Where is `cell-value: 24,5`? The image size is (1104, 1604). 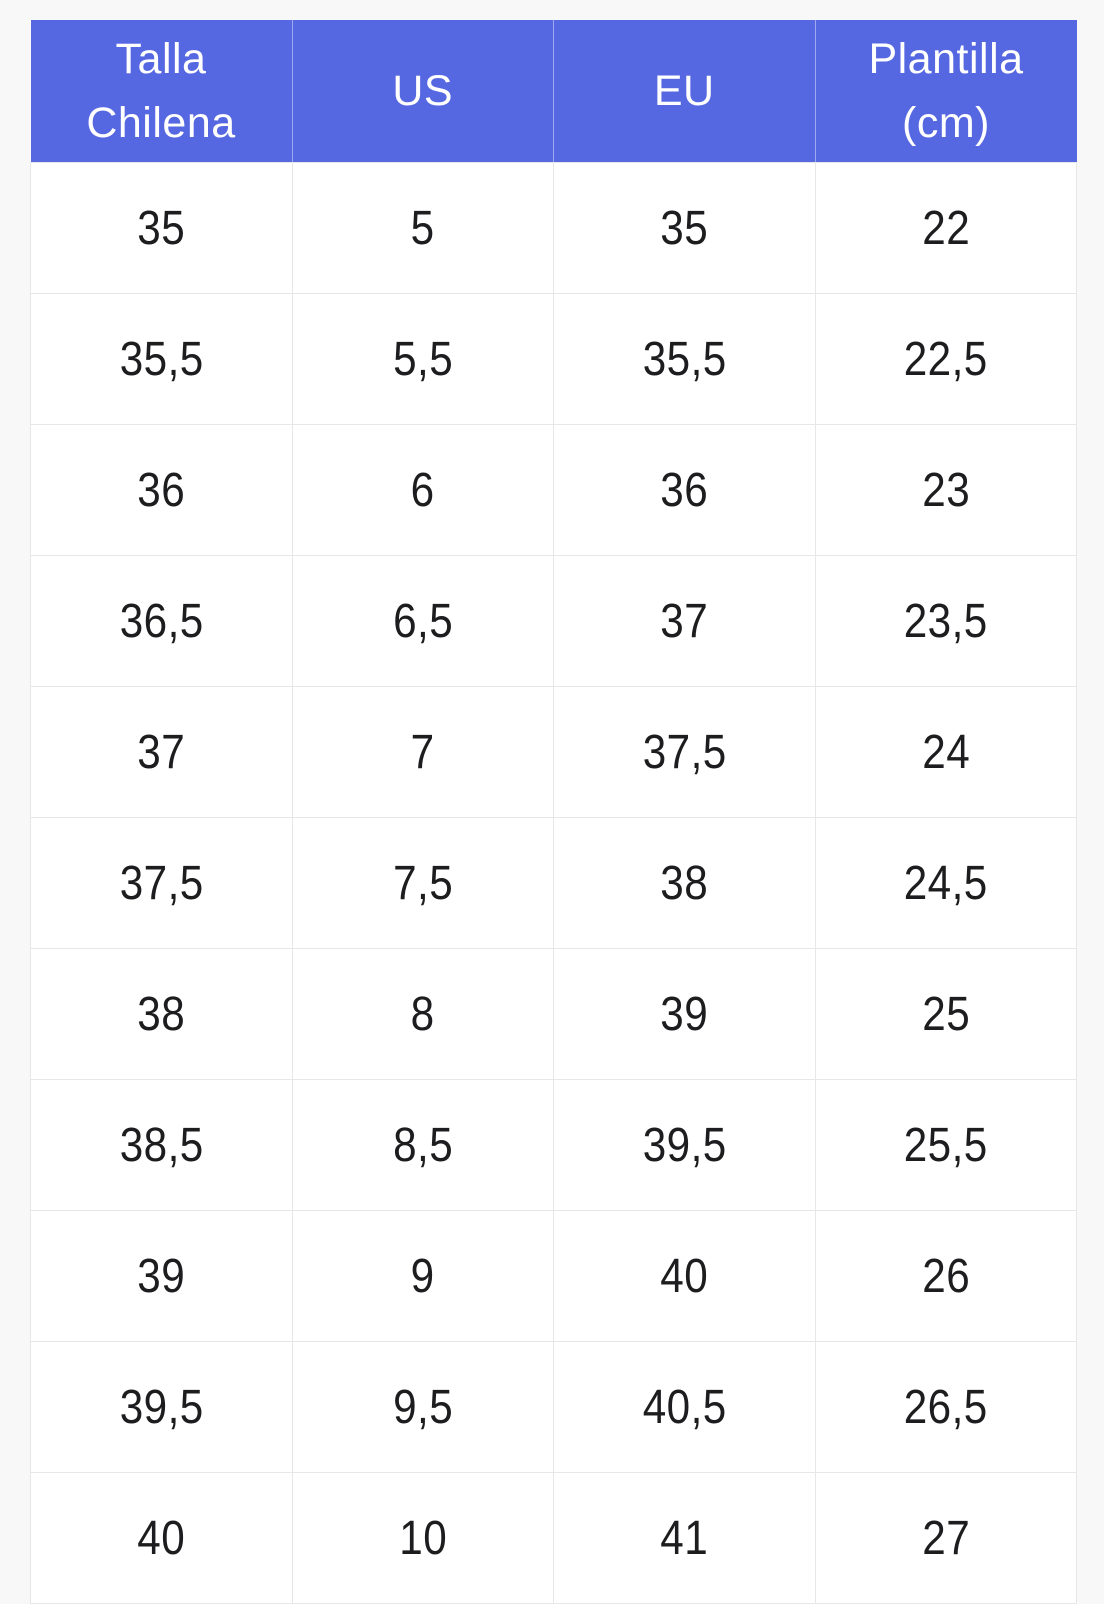
cell-value: 24,5 is located at coordinates (945, 883).